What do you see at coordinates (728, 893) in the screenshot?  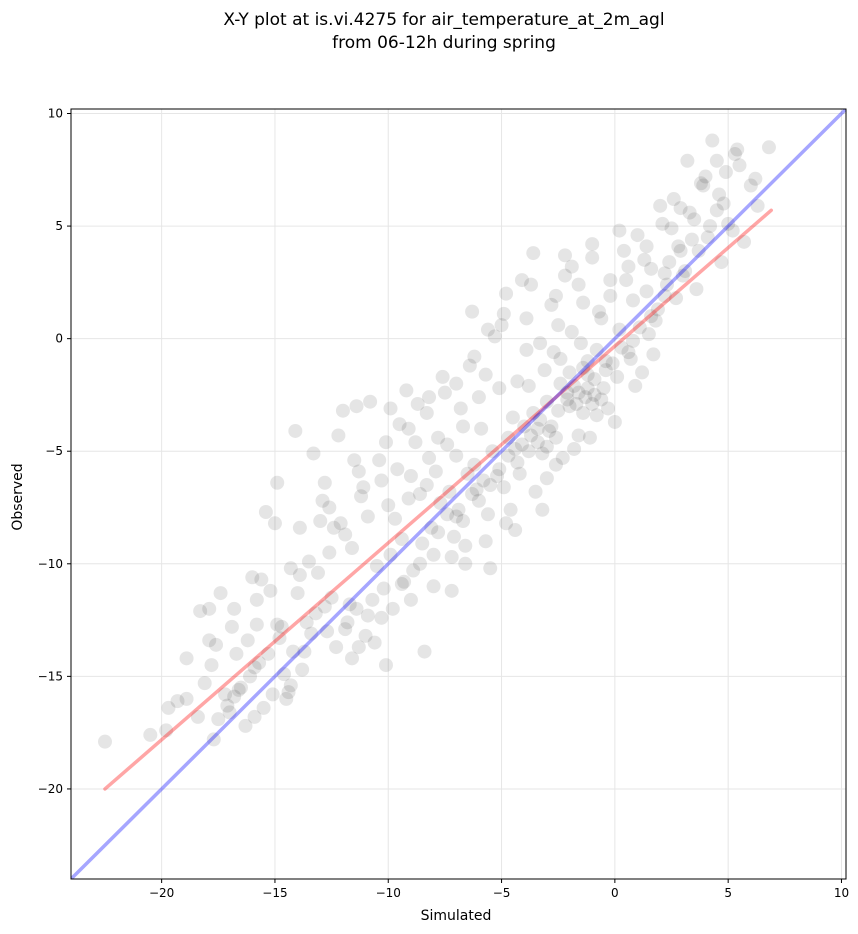 I see `x-tick-label: 5` at bounding box center [728, 893].